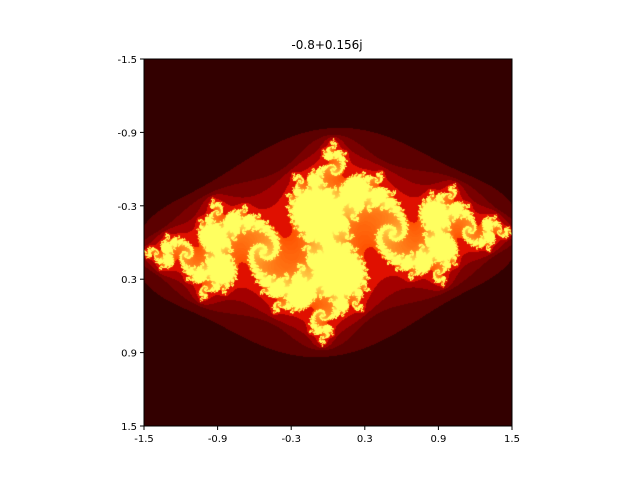 This screenshot has height=480, width=640. I want to click on y-tick-label: 0.3, so click(129, 280).